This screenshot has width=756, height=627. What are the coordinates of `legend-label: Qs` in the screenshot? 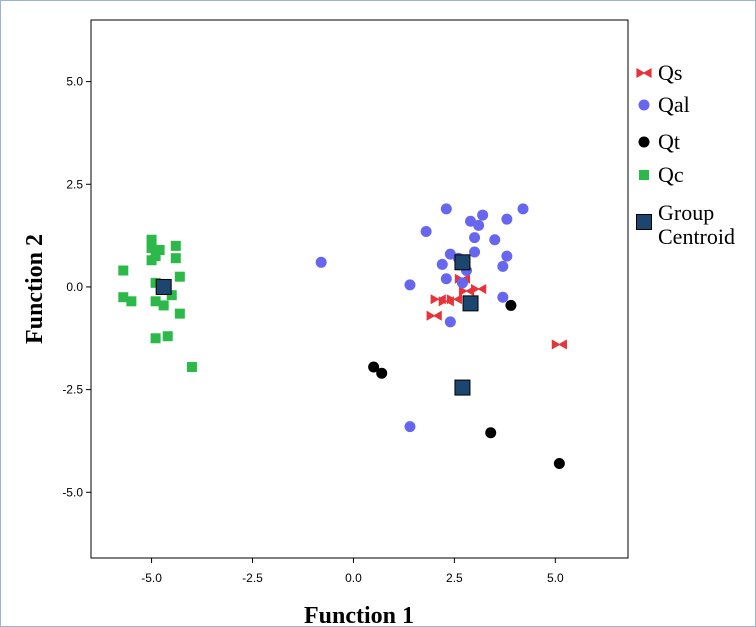 It's located at (670, 72).